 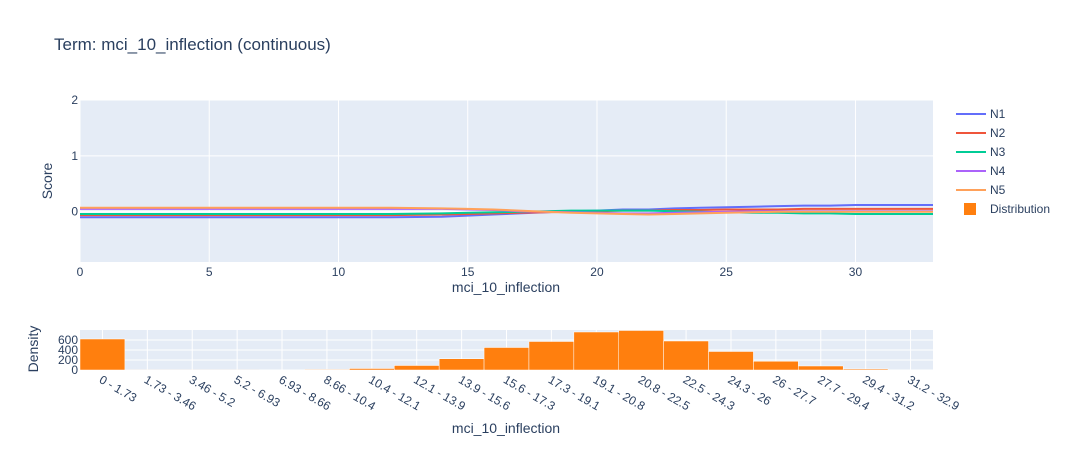 What do you see at coordinates (597, 272) in the screenshot?
I see `score-x-tick-label: 20` at bounding box center [597, 272].